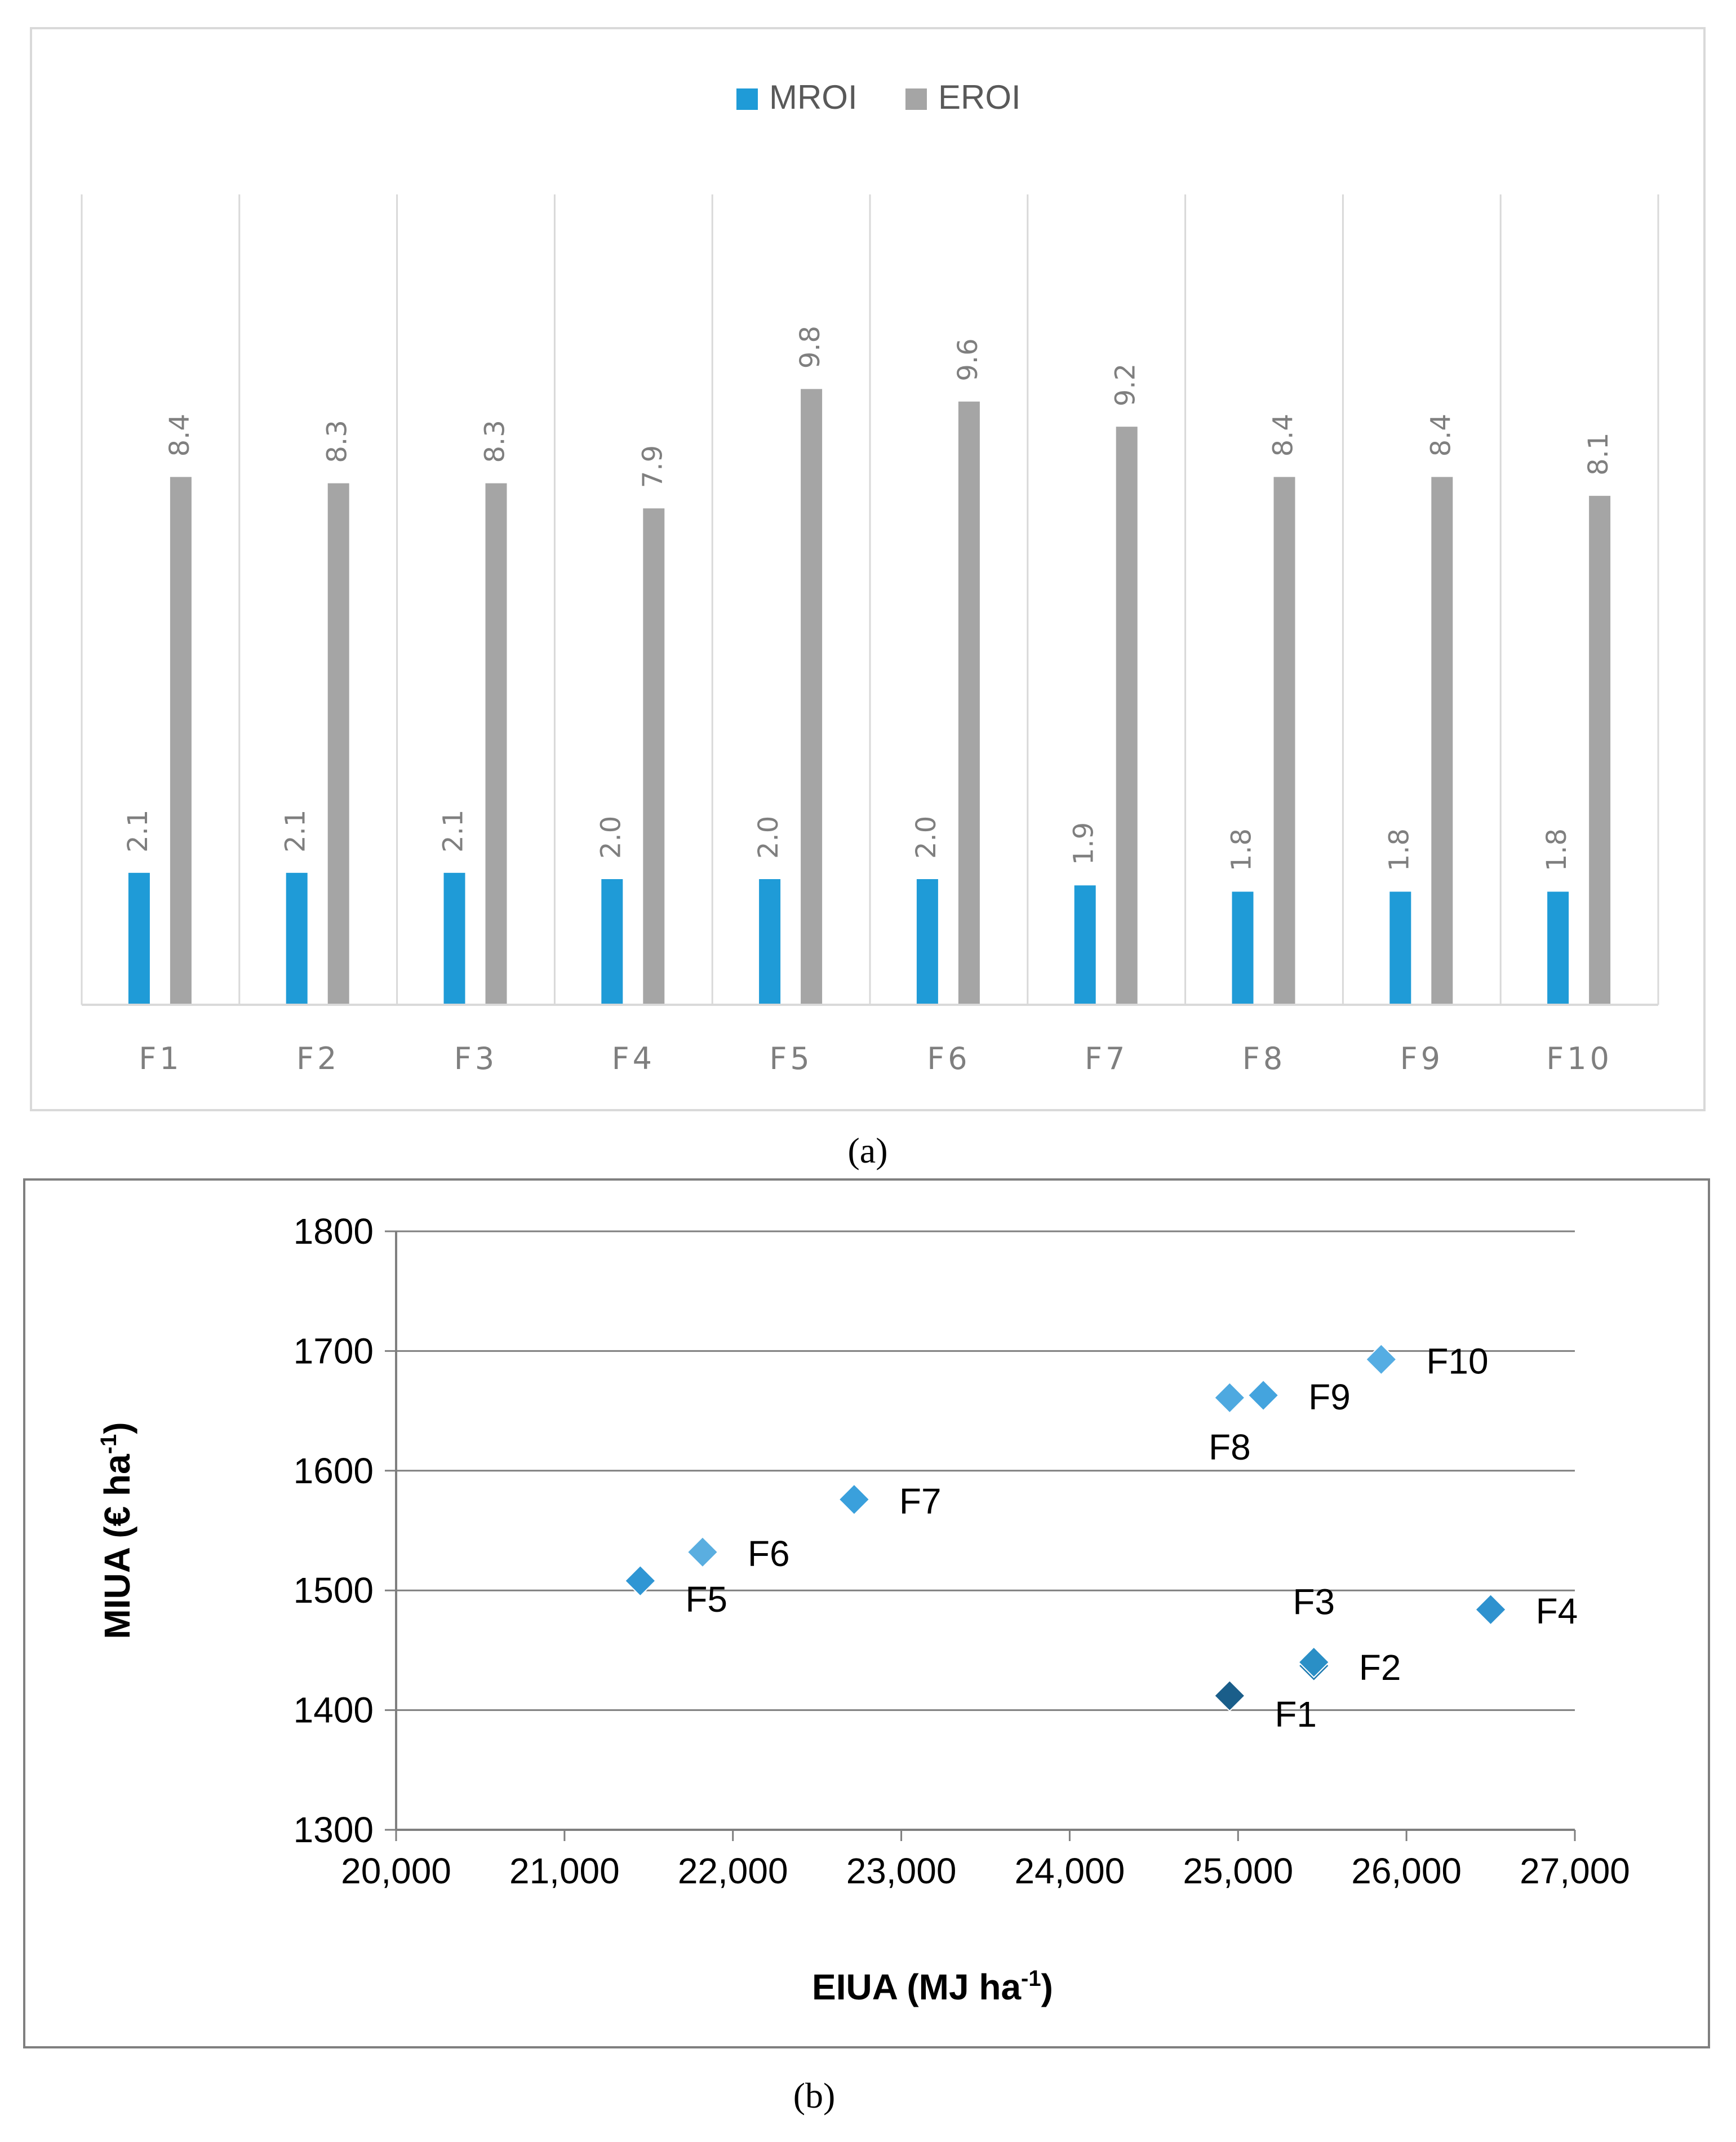 This screenshot has width=1736, height=2142. Describe the element at coordinates (747, 99) in the screenshot. I see `legend-swatch-mroi` at that location.